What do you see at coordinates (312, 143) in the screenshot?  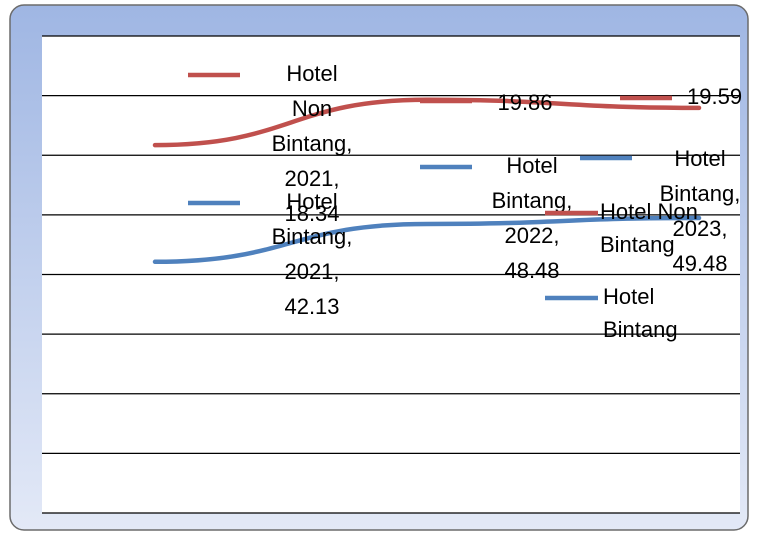 I see `data-label: Hotel Non Bintang, 2021, 18.34` at bounding box center [312, 143].